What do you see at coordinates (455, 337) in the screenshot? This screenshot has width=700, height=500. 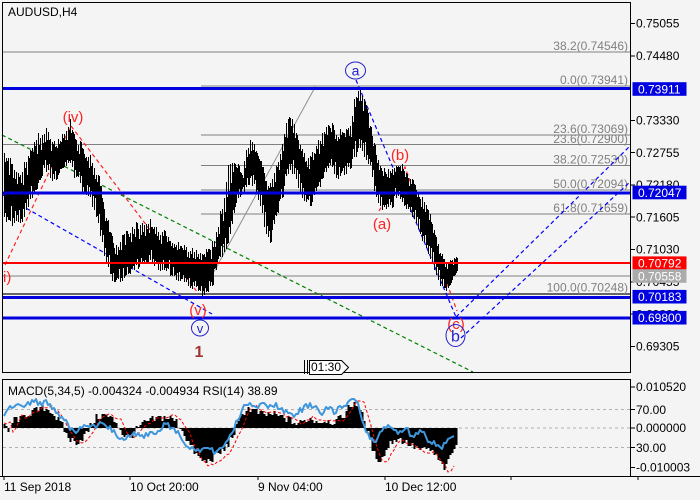 I see `svg-text: b` at bounding box center [455, 337].